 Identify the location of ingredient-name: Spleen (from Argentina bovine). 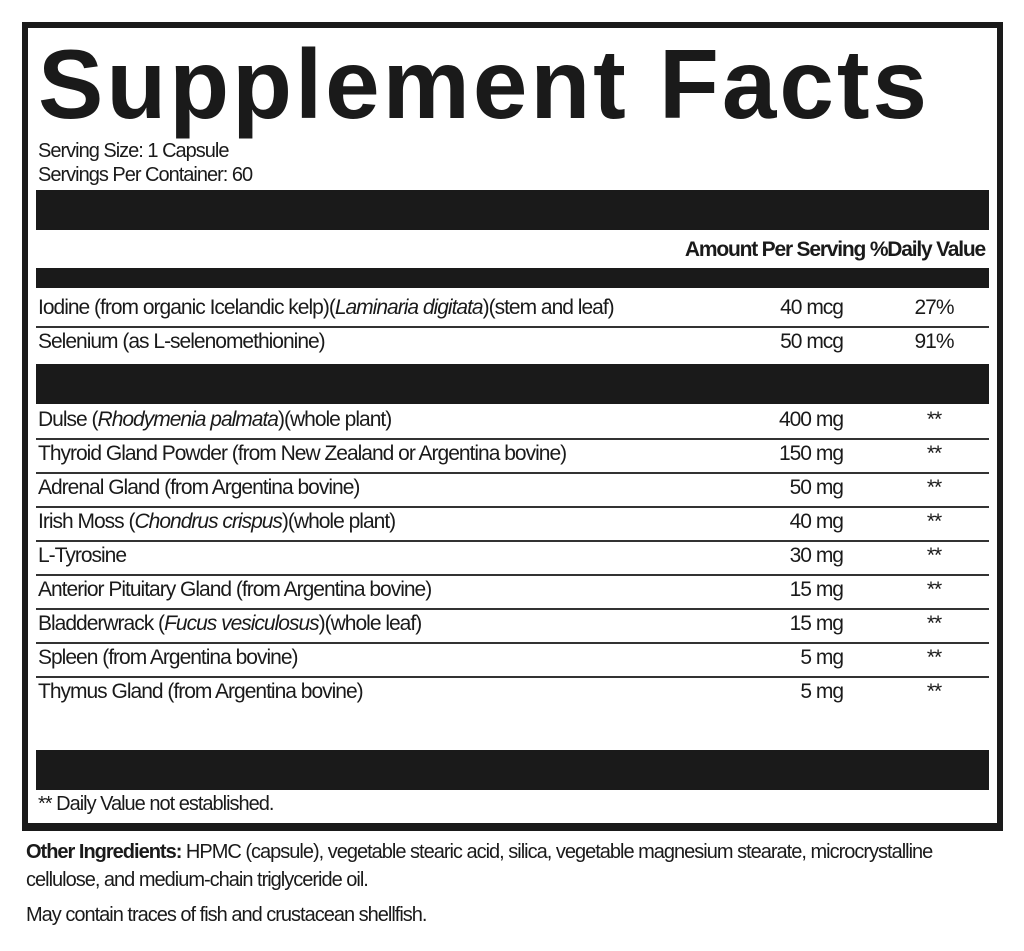
(168, 658).